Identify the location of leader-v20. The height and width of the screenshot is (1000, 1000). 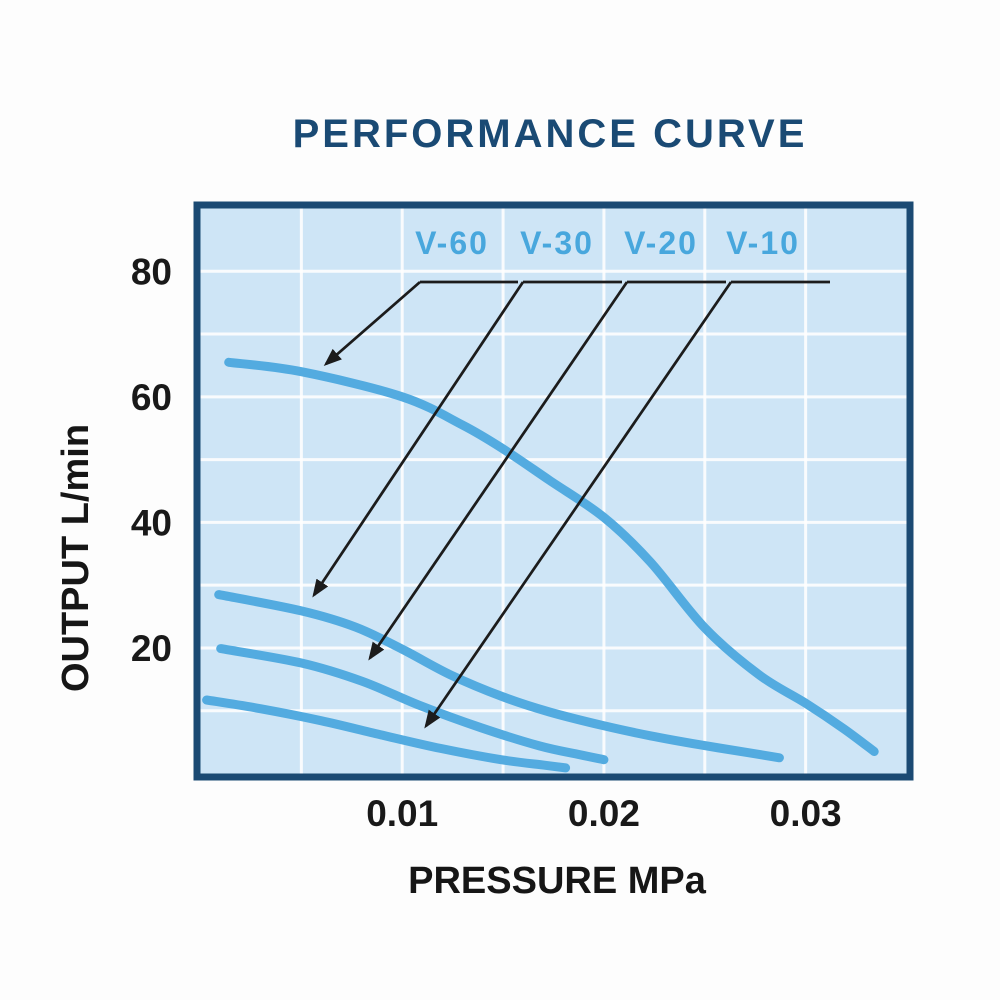
(547, 470).